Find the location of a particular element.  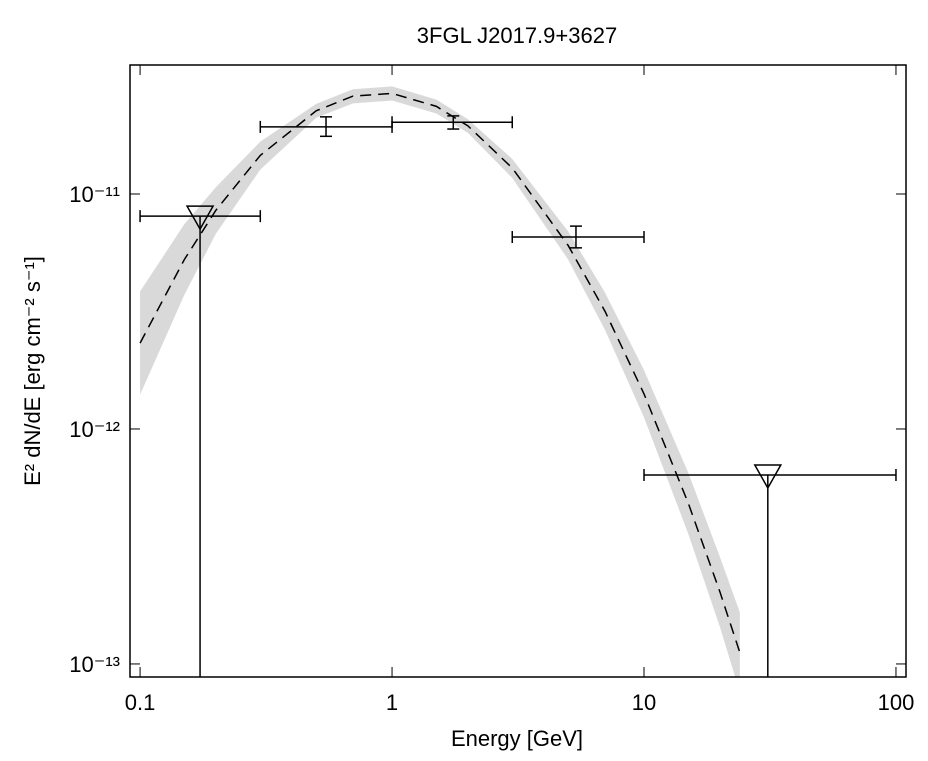

x-tick-label: 1 is located at coordinates (392, 702).